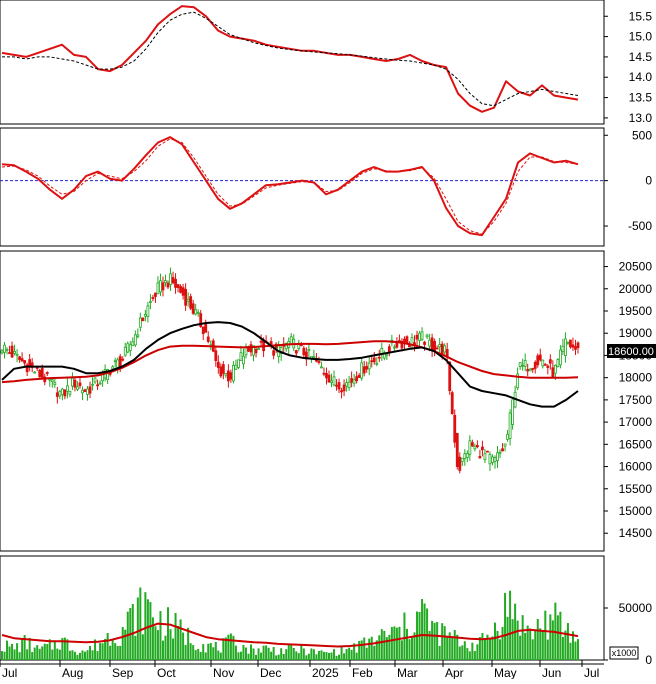  I want to click on x-tick-label: Jun, so click(551, 672).